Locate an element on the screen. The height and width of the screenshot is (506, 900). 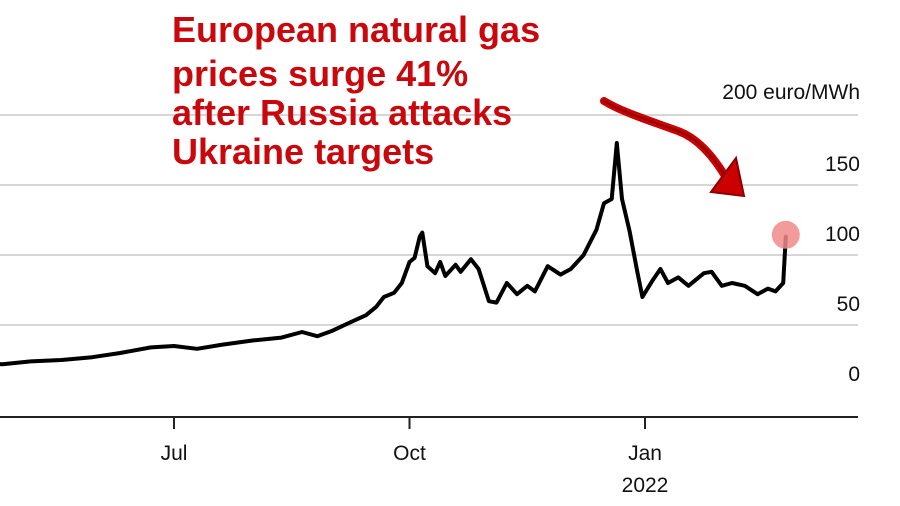
y-tick-layer: 0 50 100 150 200 euro/MWh is located at coordinates (791, 233).